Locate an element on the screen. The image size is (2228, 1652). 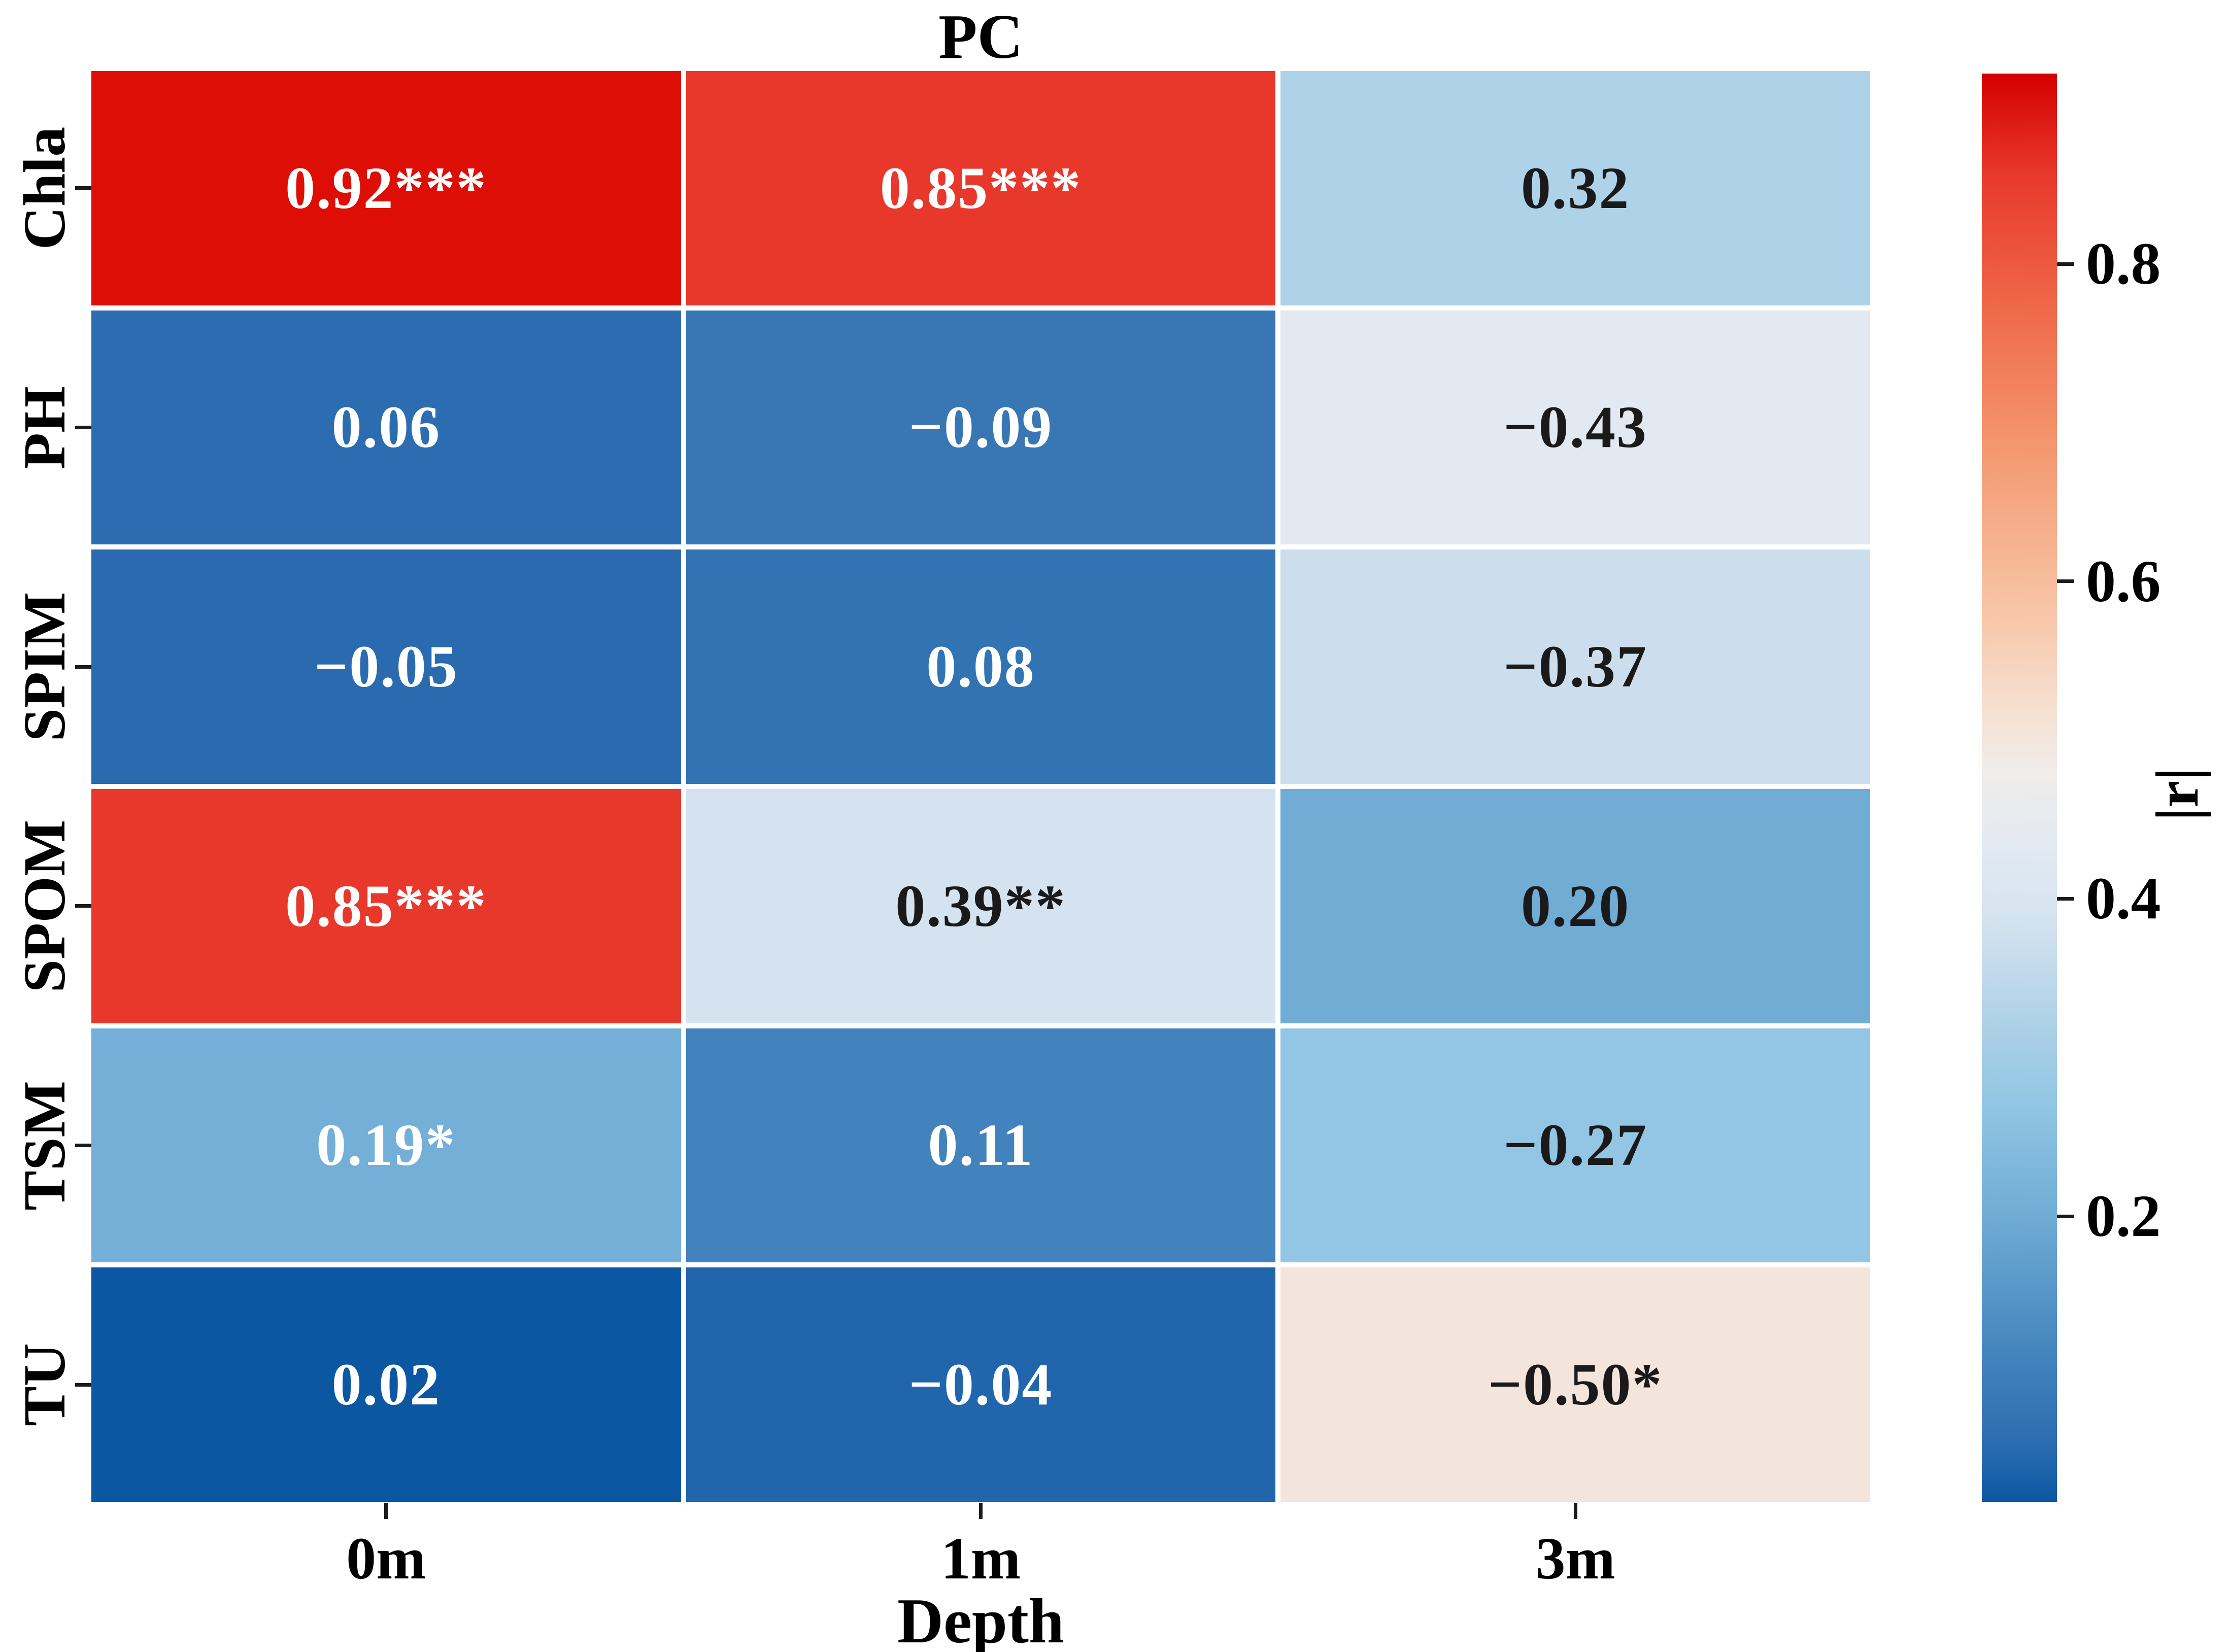
cell-value-label: −0.05 is located at coordinates (386, 666).